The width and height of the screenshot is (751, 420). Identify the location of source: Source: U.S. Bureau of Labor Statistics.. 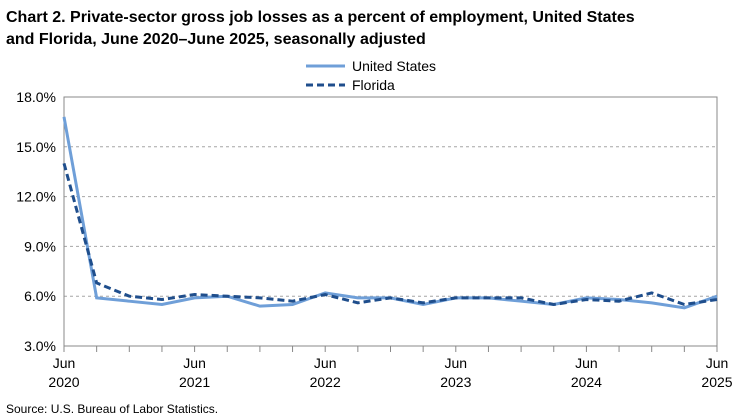
(112, 409).